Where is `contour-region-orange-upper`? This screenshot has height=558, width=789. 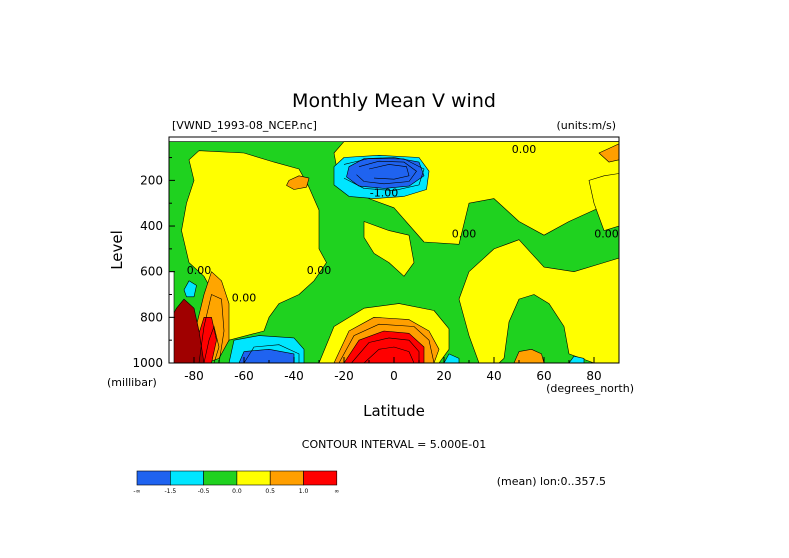
contour-region-orange-upper is located at coordinates (298, 182).